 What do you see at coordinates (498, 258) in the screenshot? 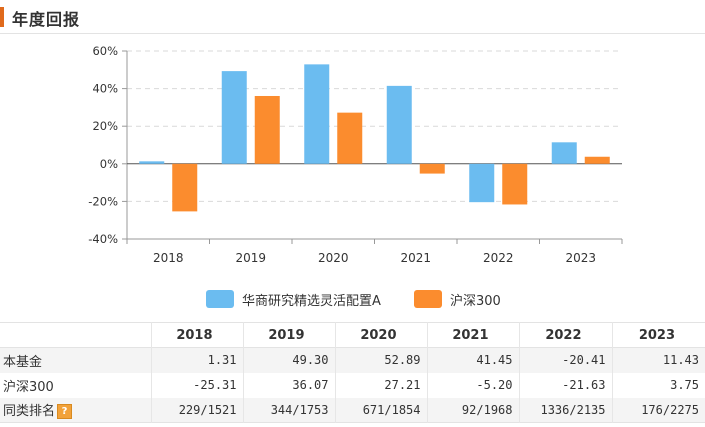
I see `x-tick-label: 2022` at bounding box center [498, 258].